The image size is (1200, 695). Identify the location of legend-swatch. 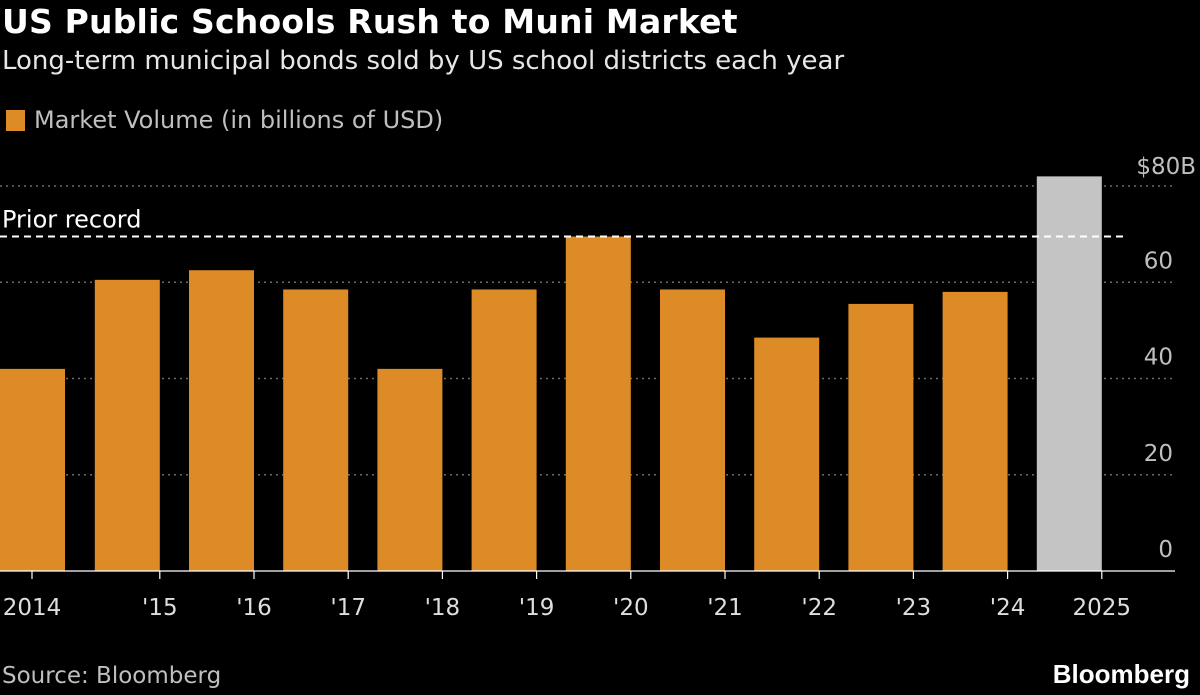
(15, 120).